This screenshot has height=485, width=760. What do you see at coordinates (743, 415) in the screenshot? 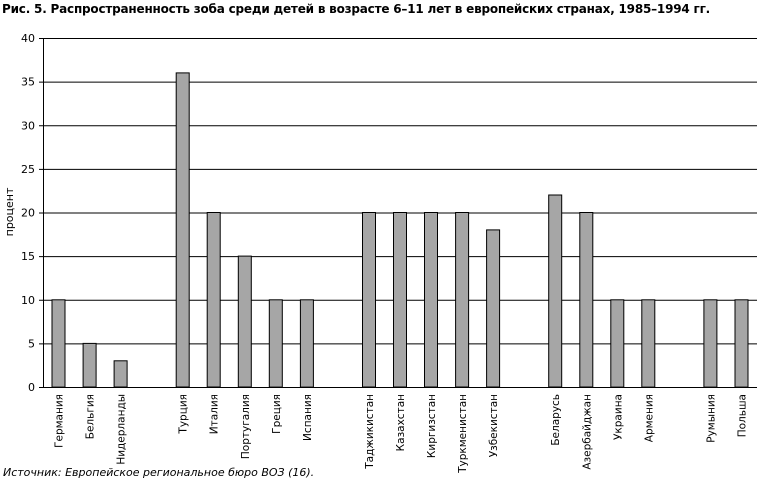
I see `x-tick-label: Польша` at bounding box center [743, 415].